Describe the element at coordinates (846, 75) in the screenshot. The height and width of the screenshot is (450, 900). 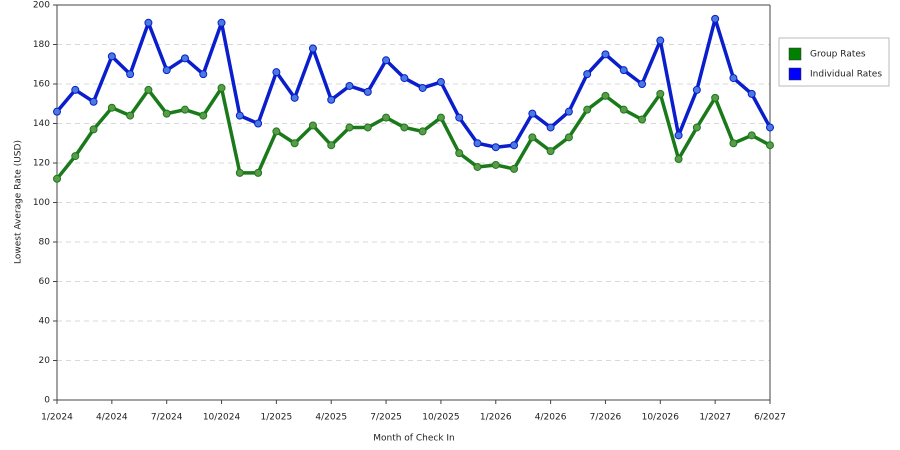
I see `legend-label: Individual Rates` at that location.